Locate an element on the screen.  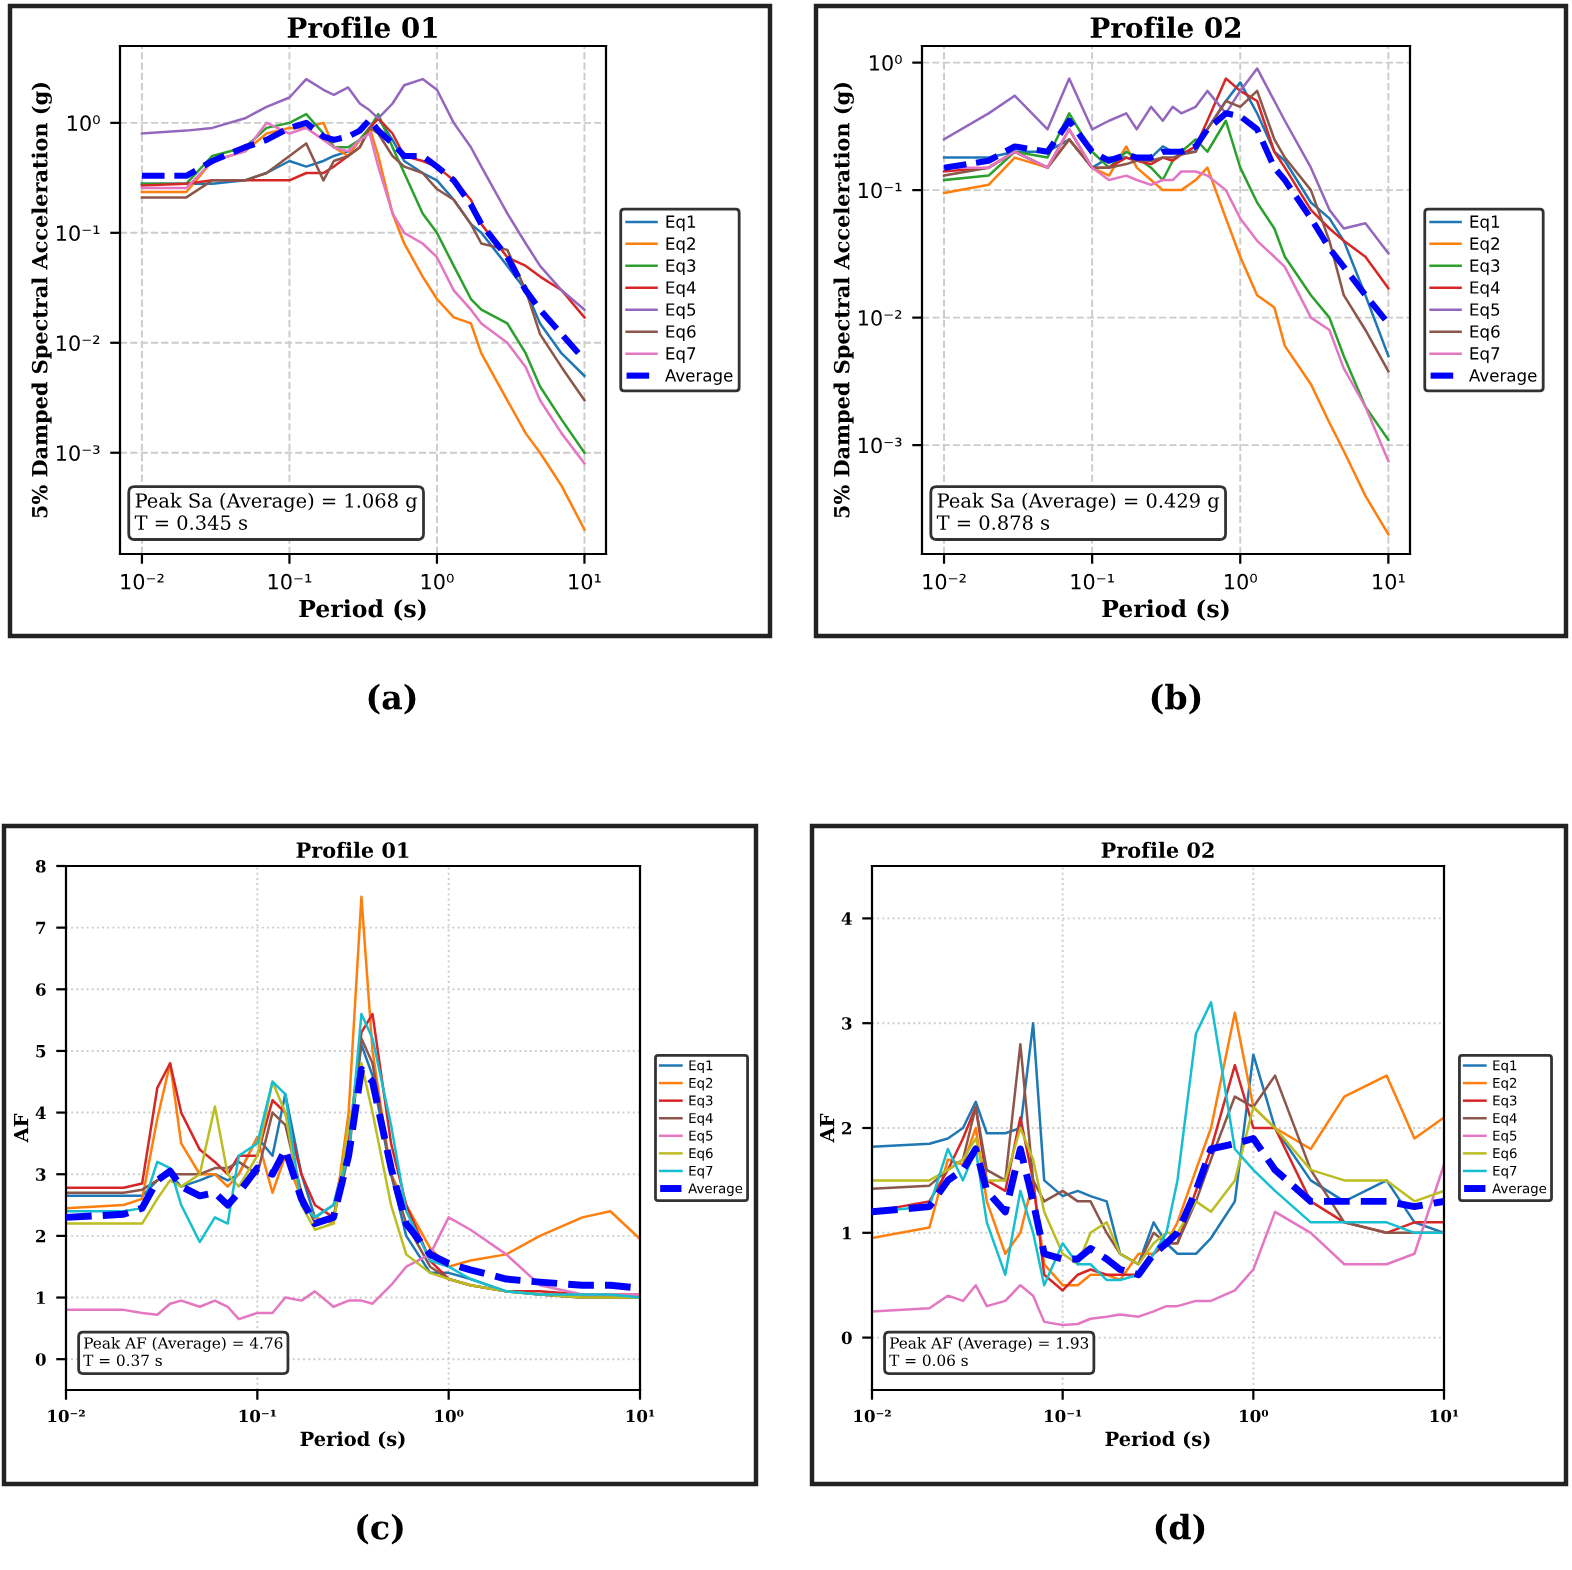
y-tick-label: 5 is located at coordinates (41, 1051).